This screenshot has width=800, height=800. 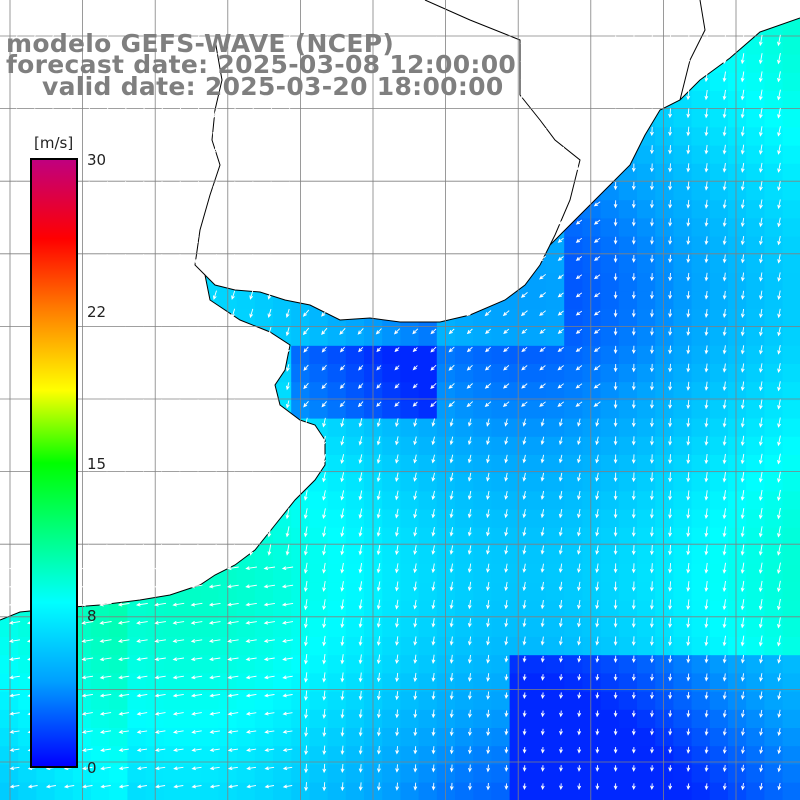 I want to click on colorbar-unit: [m/s], so click(x=54, y=143).